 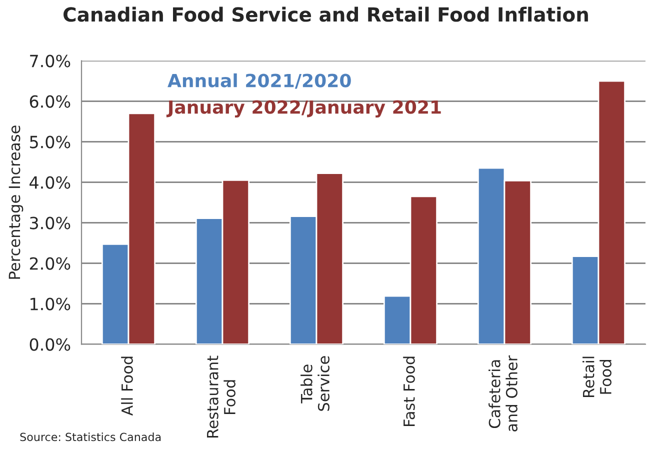 I want to click on y-tick-label: 3.0%, so click(x=50, y=223).